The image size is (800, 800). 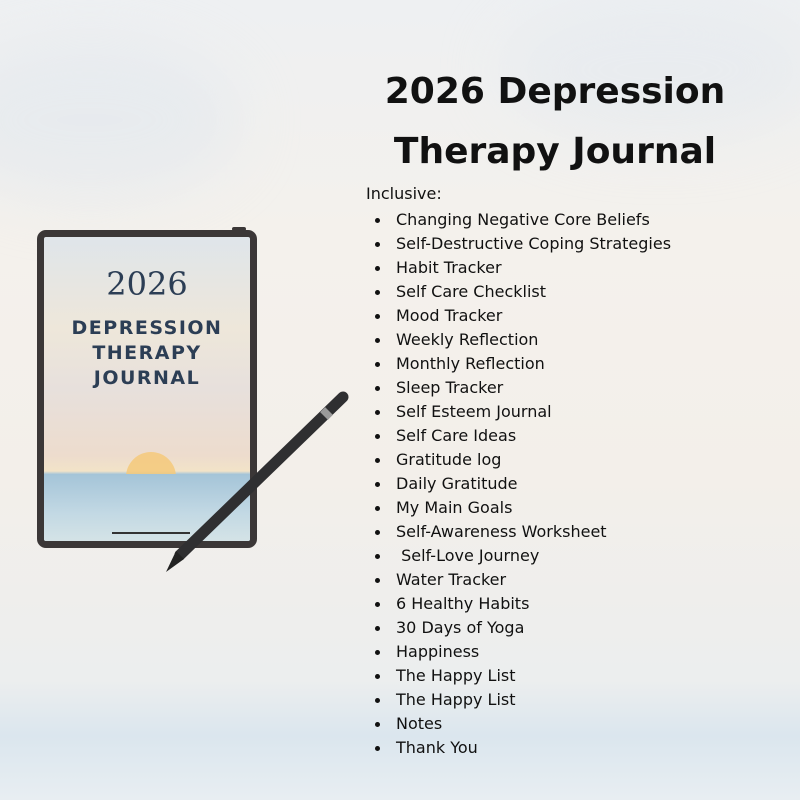 What do you see at coordinates (520, 388) in the screenshot?
I see `list-item: Sleep Tracker` at bounding box center [520, 388].